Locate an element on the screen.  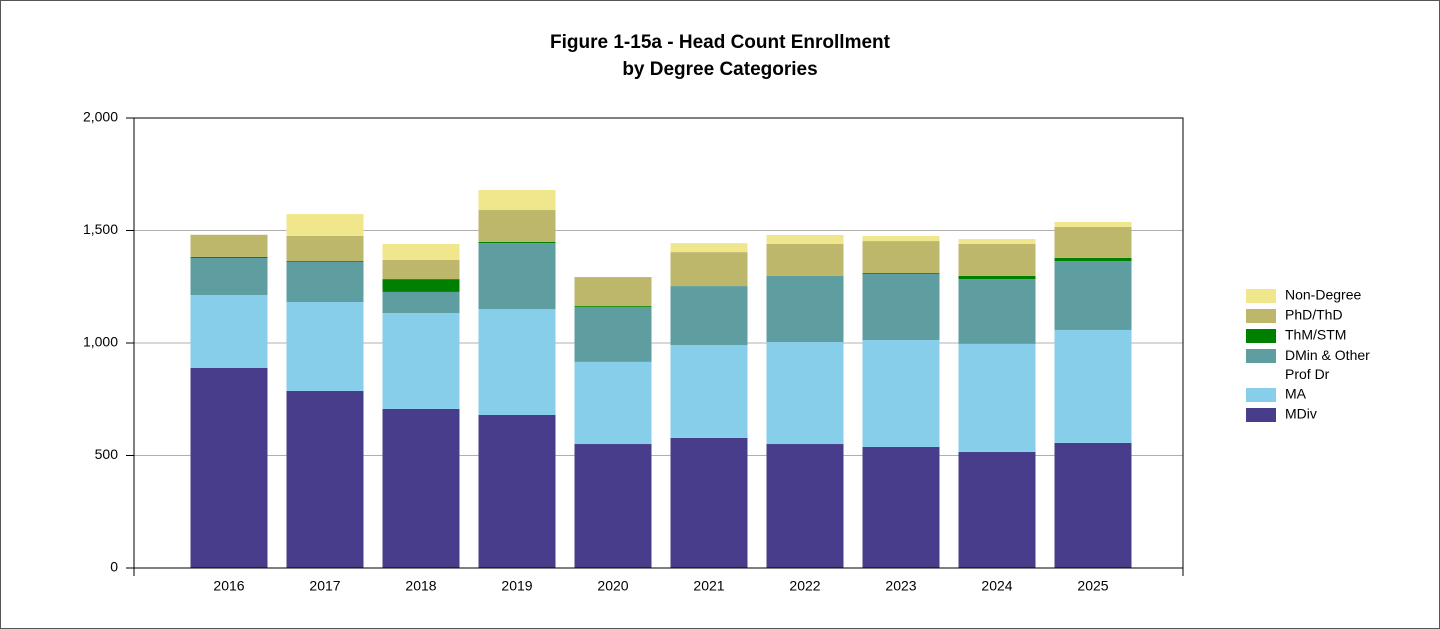
legend-label: PhD/ThD is located at coordinates (1314, 315).